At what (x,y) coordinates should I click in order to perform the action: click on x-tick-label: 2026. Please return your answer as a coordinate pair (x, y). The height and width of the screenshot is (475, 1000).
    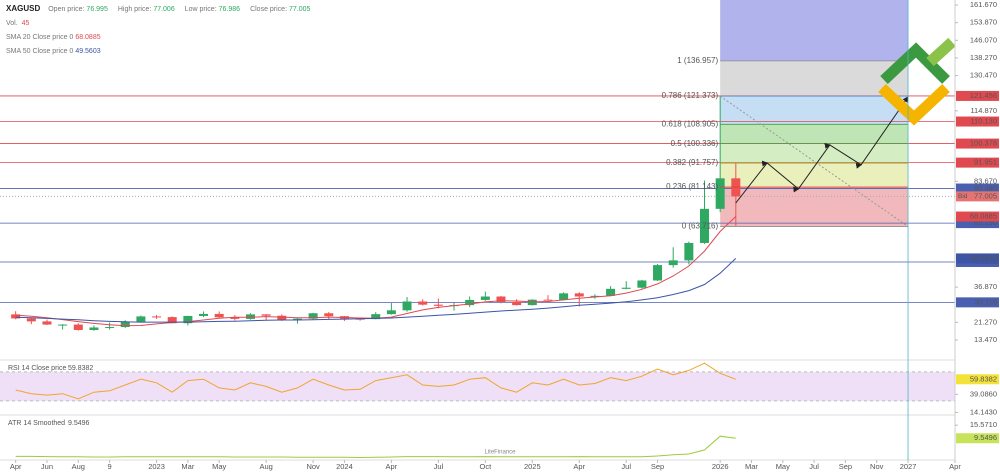
    Looking at the image, I should click on (720, 466).